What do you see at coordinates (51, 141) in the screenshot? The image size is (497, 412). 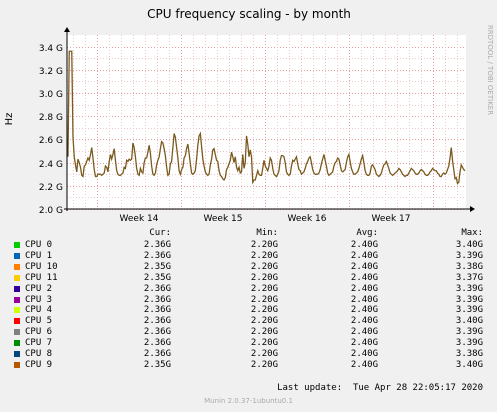 I see `y-tick-label: 2.6 G` at bounding box center [51, 141].